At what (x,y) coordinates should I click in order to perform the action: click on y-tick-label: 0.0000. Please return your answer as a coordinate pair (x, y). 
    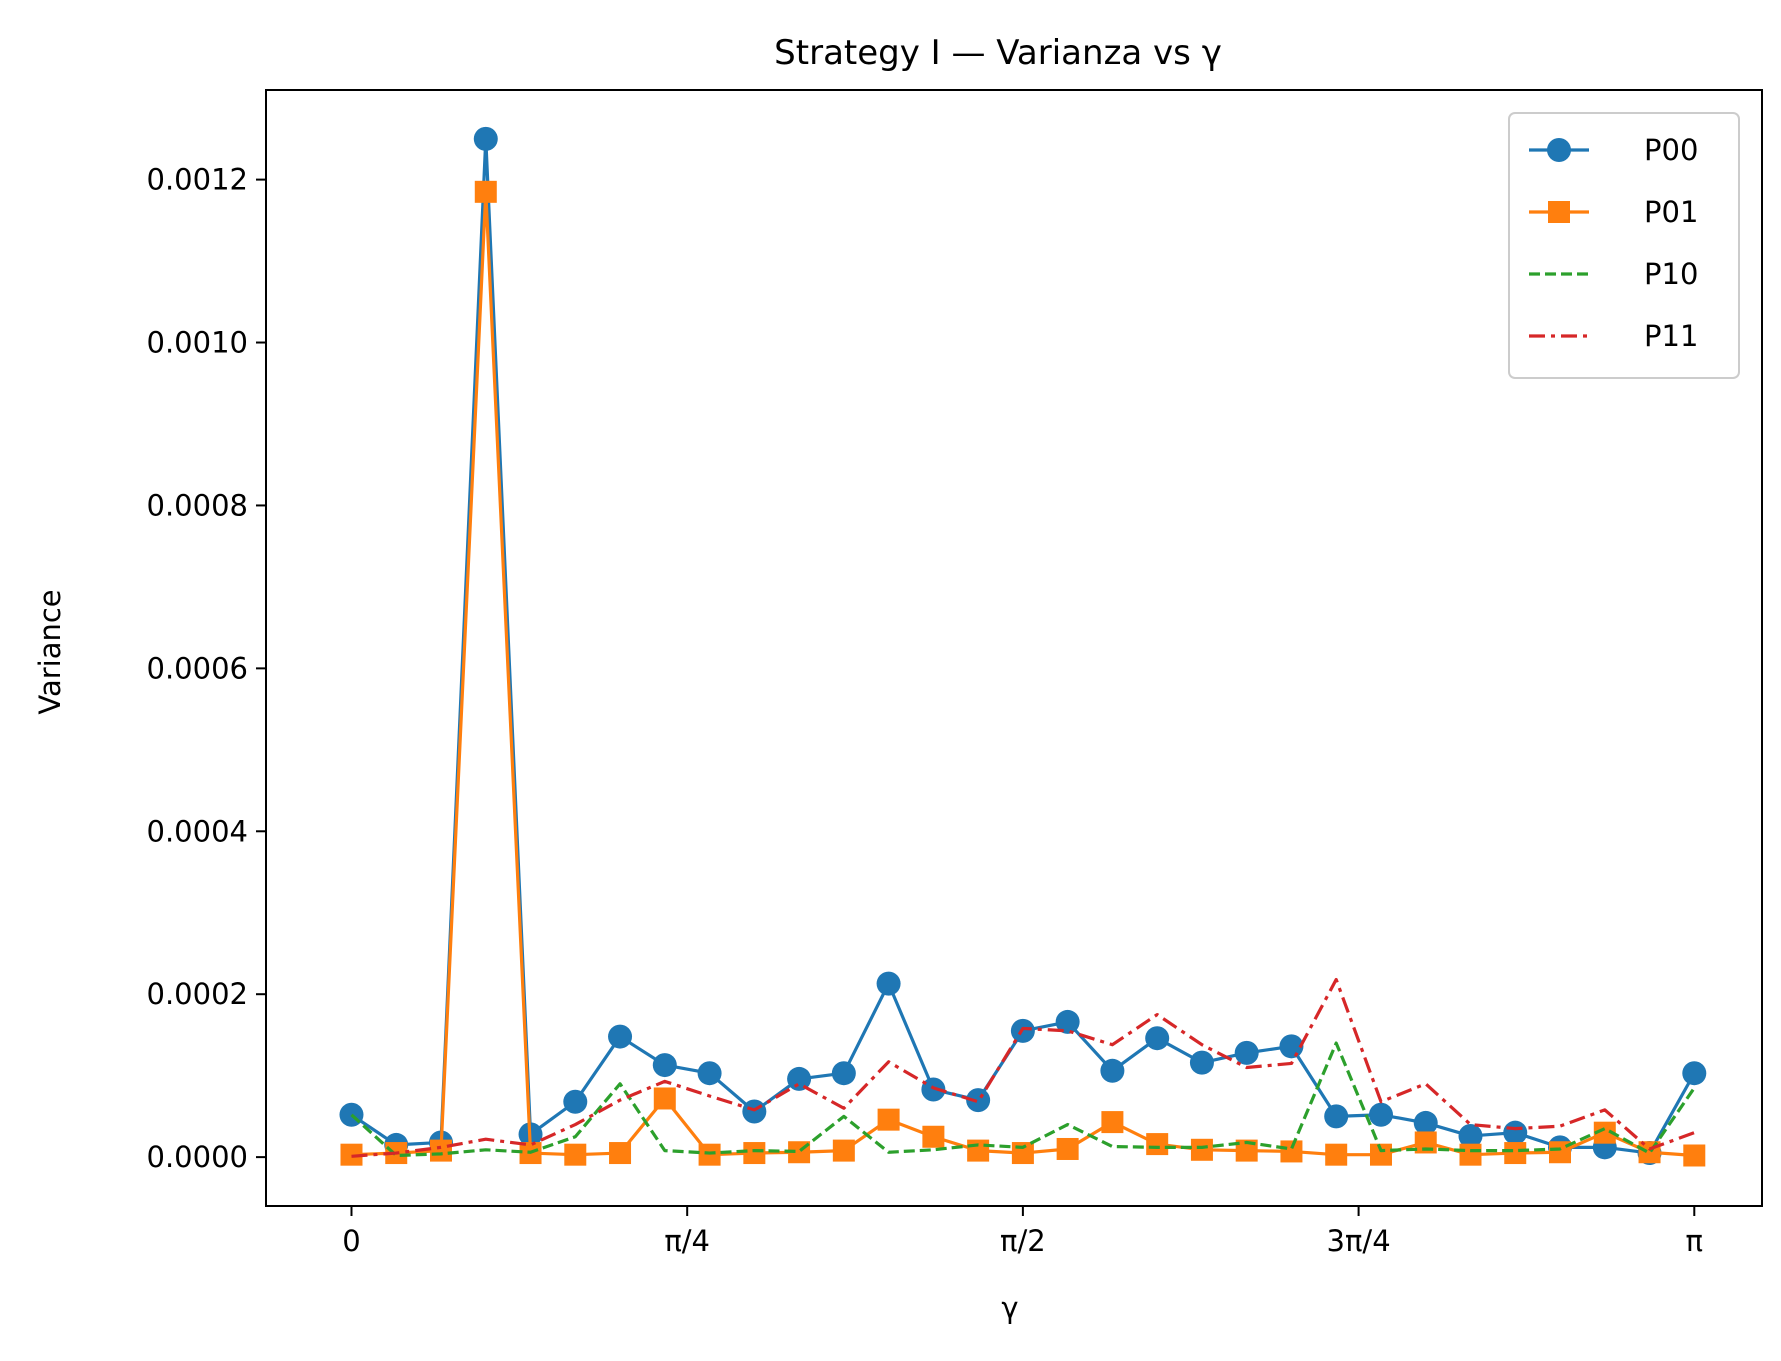
    Looking at the image, I should click on (197, 1157).